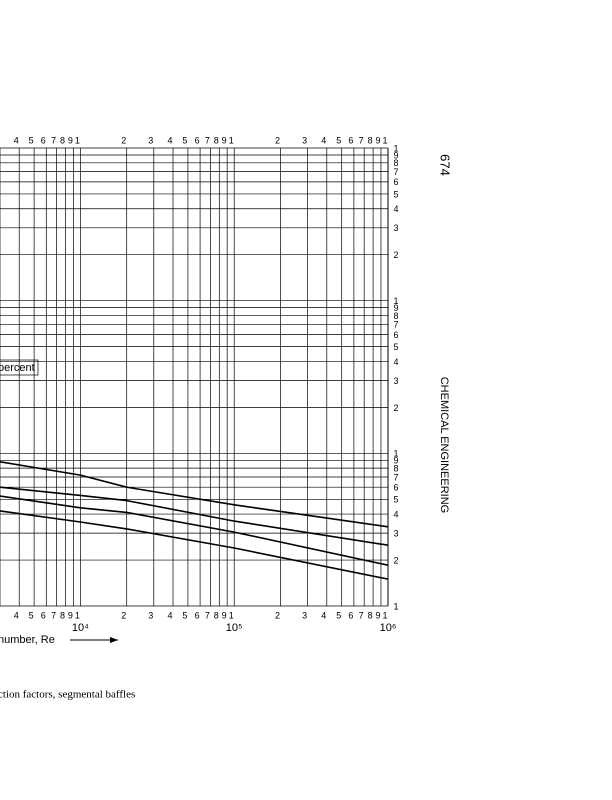 This screenshot has height=800, width=612. Describe the element at coordinates (444, 445) in the screenshot. I see `running-head: CHEMICAL ENGINEERING` at that location.